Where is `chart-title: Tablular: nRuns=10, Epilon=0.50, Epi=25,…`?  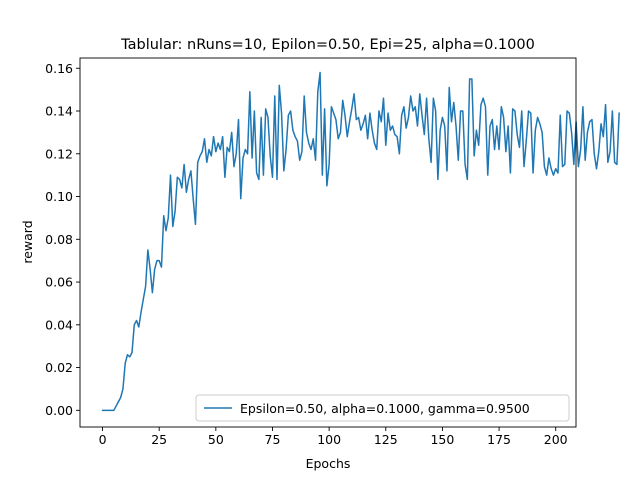
chart-title: Tablular: nRuns=10, Epilon=0.50, Epi=25,… is located at coordinates (327, 45).